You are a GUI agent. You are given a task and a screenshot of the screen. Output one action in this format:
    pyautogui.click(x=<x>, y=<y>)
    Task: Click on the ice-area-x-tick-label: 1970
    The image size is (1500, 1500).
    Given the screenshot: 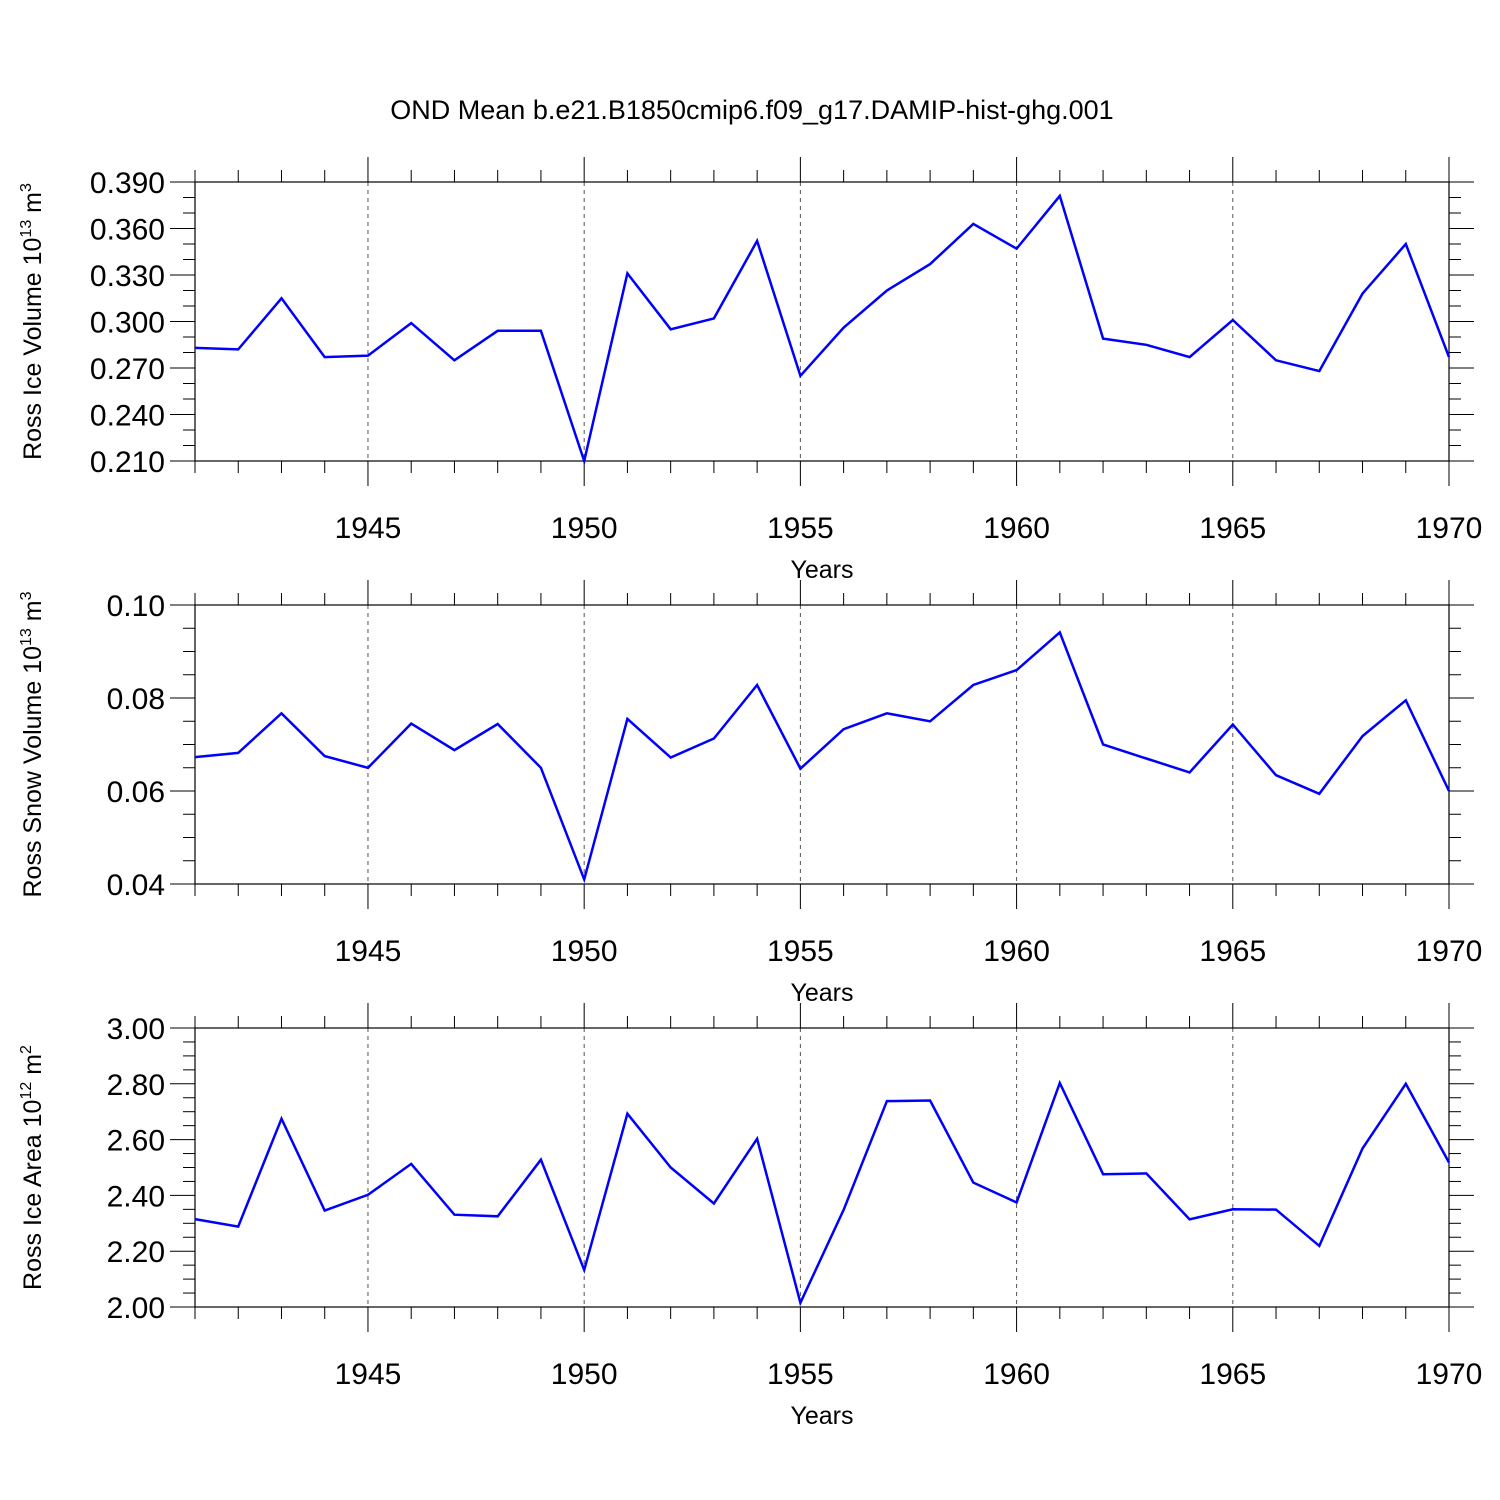 What is the action you would take?
    pyautogui.click(x=1449, y=1374)
    